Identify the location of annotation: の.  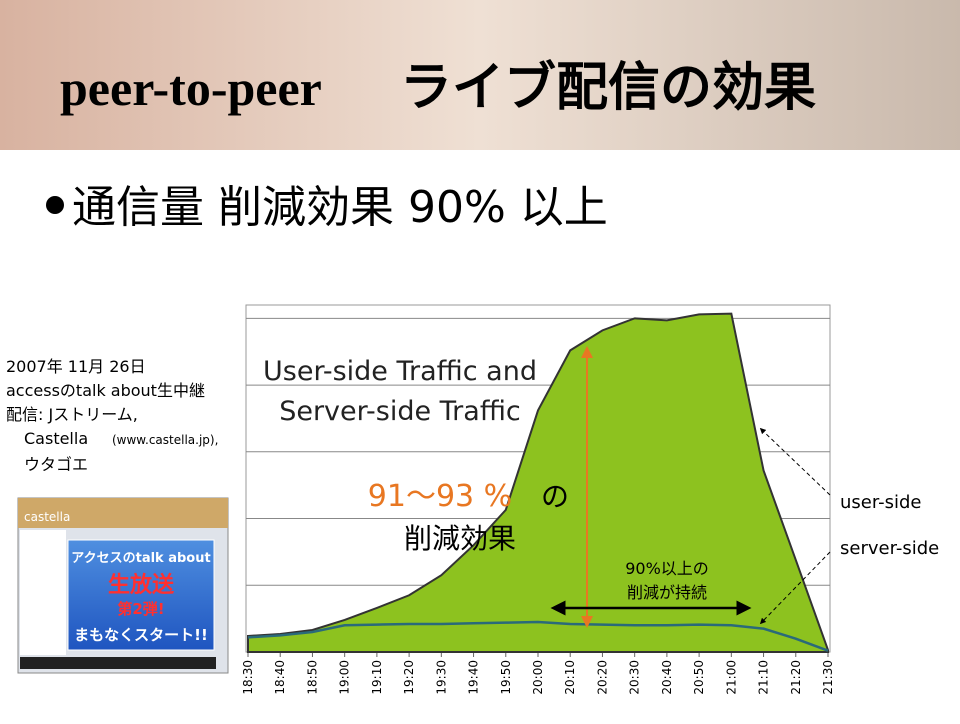
(555, 496).